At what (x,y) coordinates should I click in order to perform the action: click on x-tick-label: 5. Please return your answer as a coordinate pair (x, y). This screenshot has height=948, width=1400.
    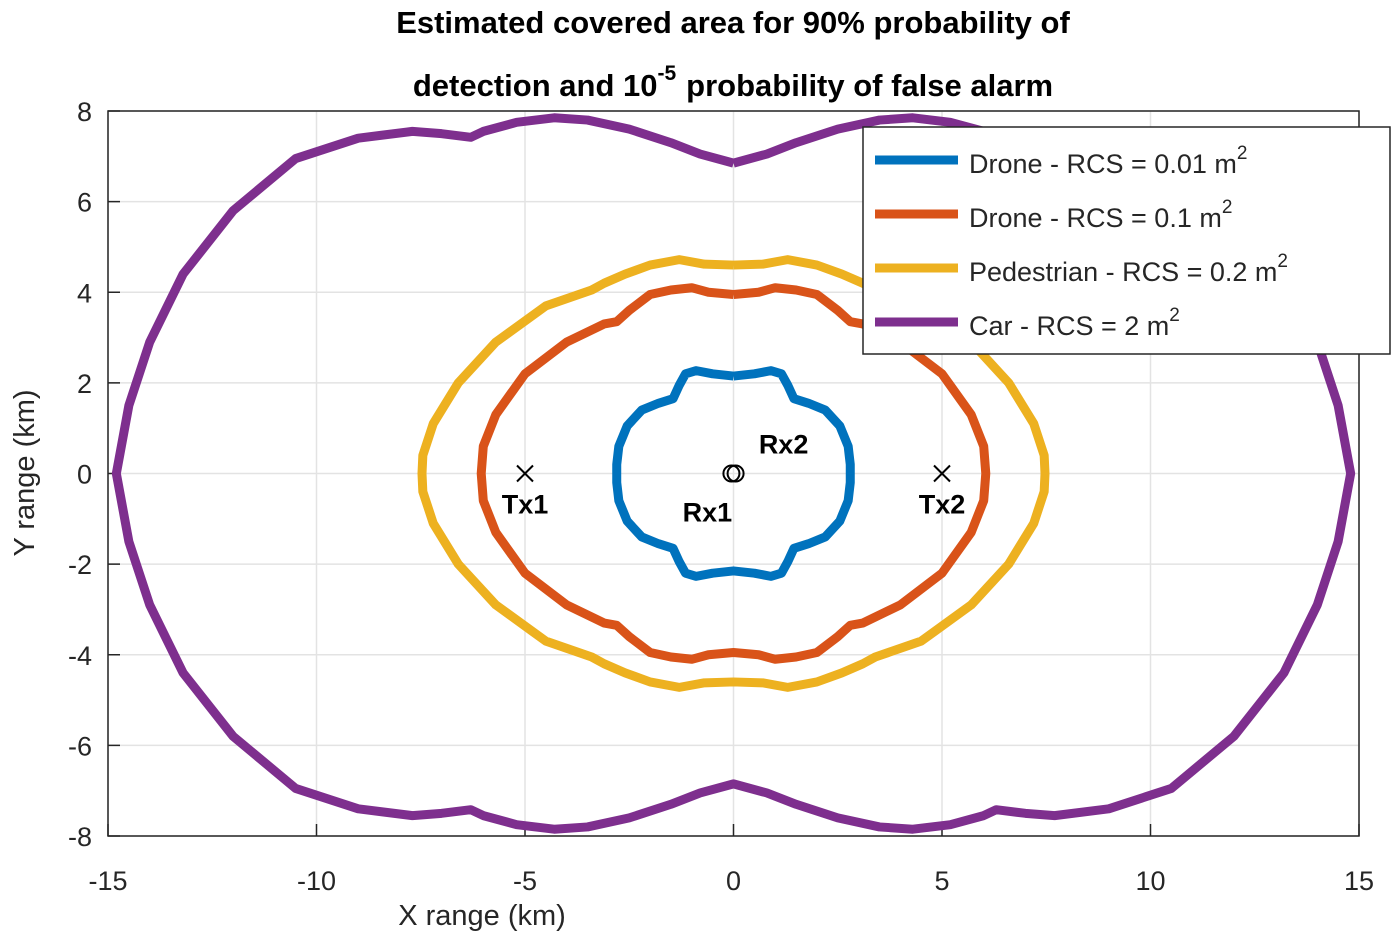
    Looking at the image, I should click on (941, 881).